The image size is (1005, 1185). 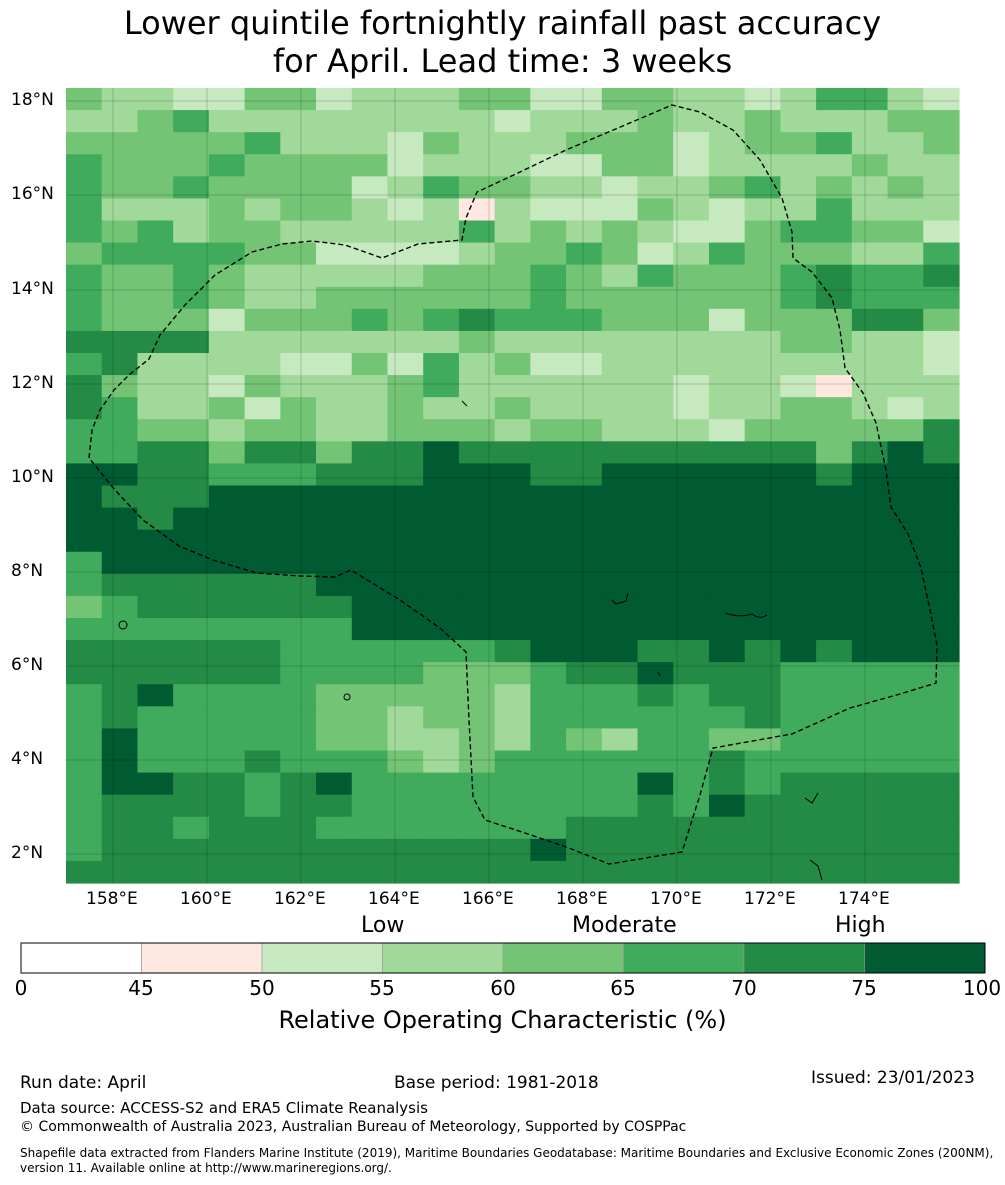 What do you see at coordinates (893, 1078) in the screenshot?
I see `issued-date: Issued: 23/01/2023` at bounding box center [893, 1078].